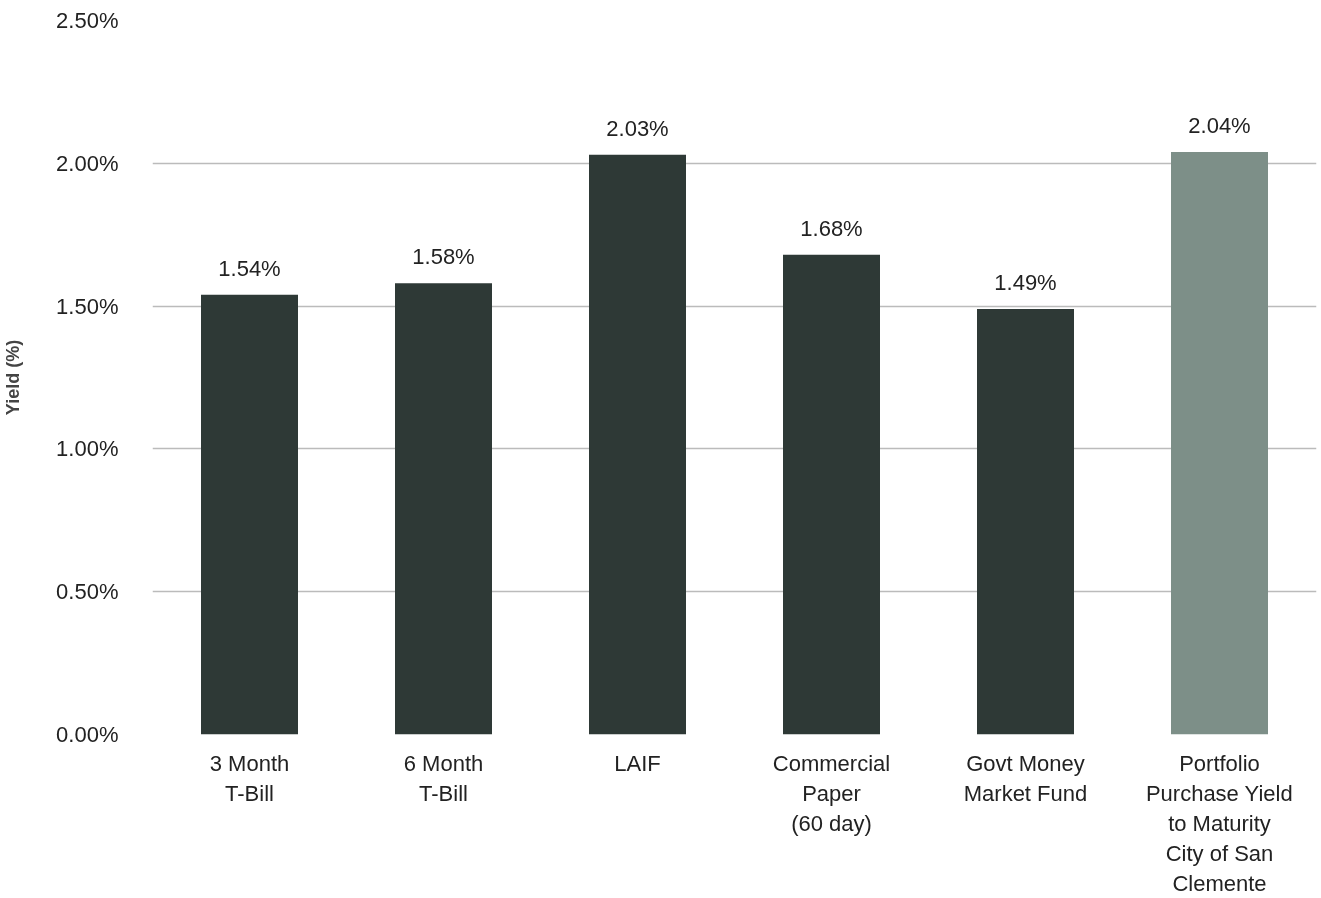 Image resolution: width=1321 pixels, height=898 pixels. I want to click on data-label: 1.68%, so click(831, 228).